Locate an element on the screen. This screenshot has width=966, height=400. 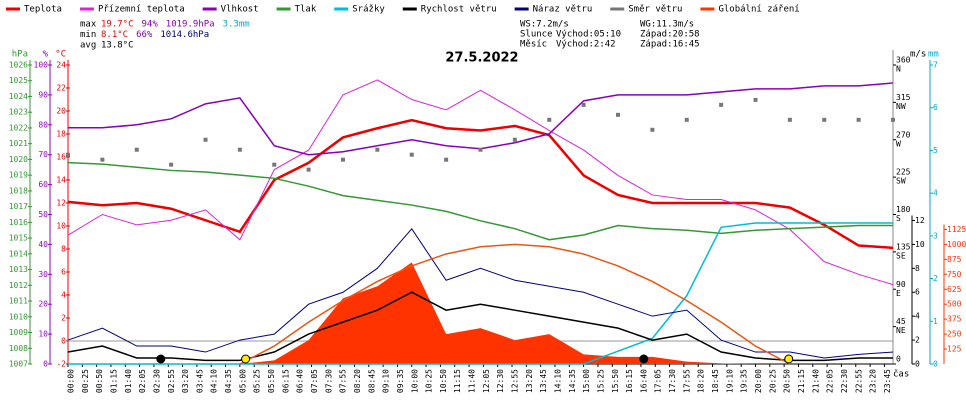
x-tick-label: 12:05 is located at coordinates (486, 381).